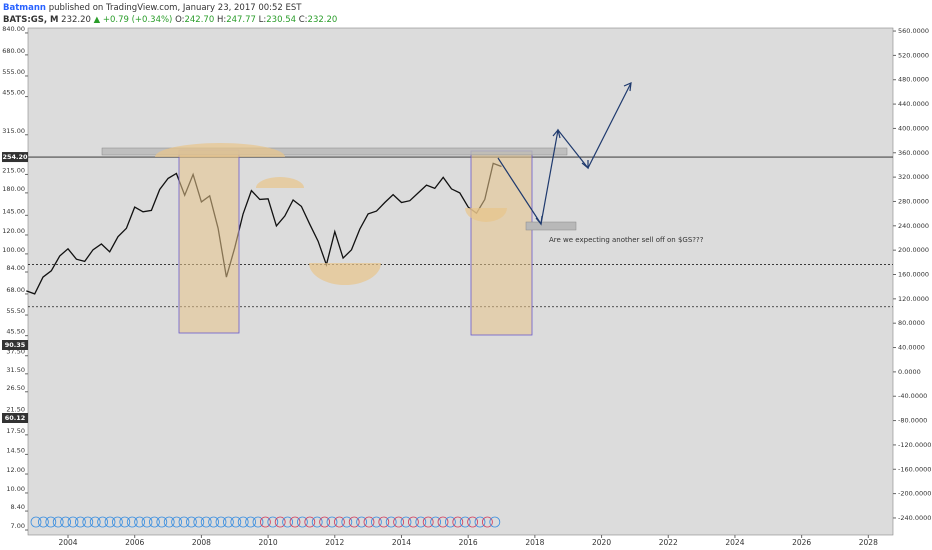  I want to click on price-label: 60.12, so click(15, 418).